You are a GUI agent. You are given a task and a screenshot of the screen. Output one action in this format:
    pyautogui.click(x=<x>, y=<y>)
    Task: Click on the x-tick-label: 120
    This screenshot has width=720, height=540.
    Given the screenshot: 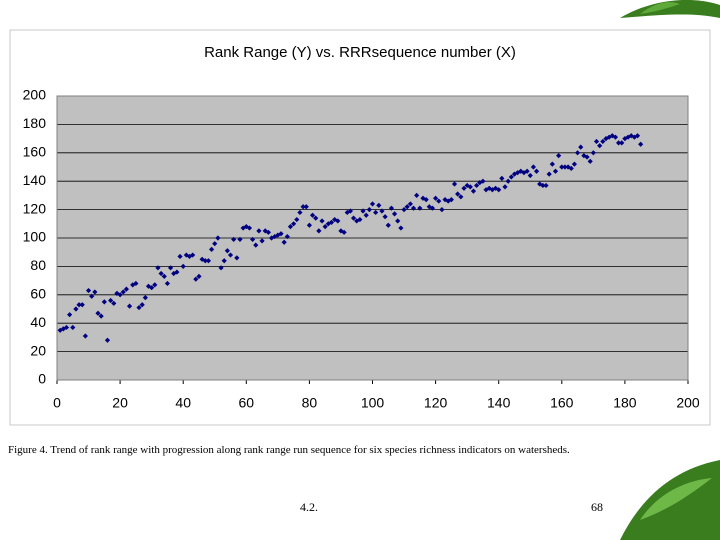 What is the action you would take?
    pyautogui.click(x=436, y=403)
    